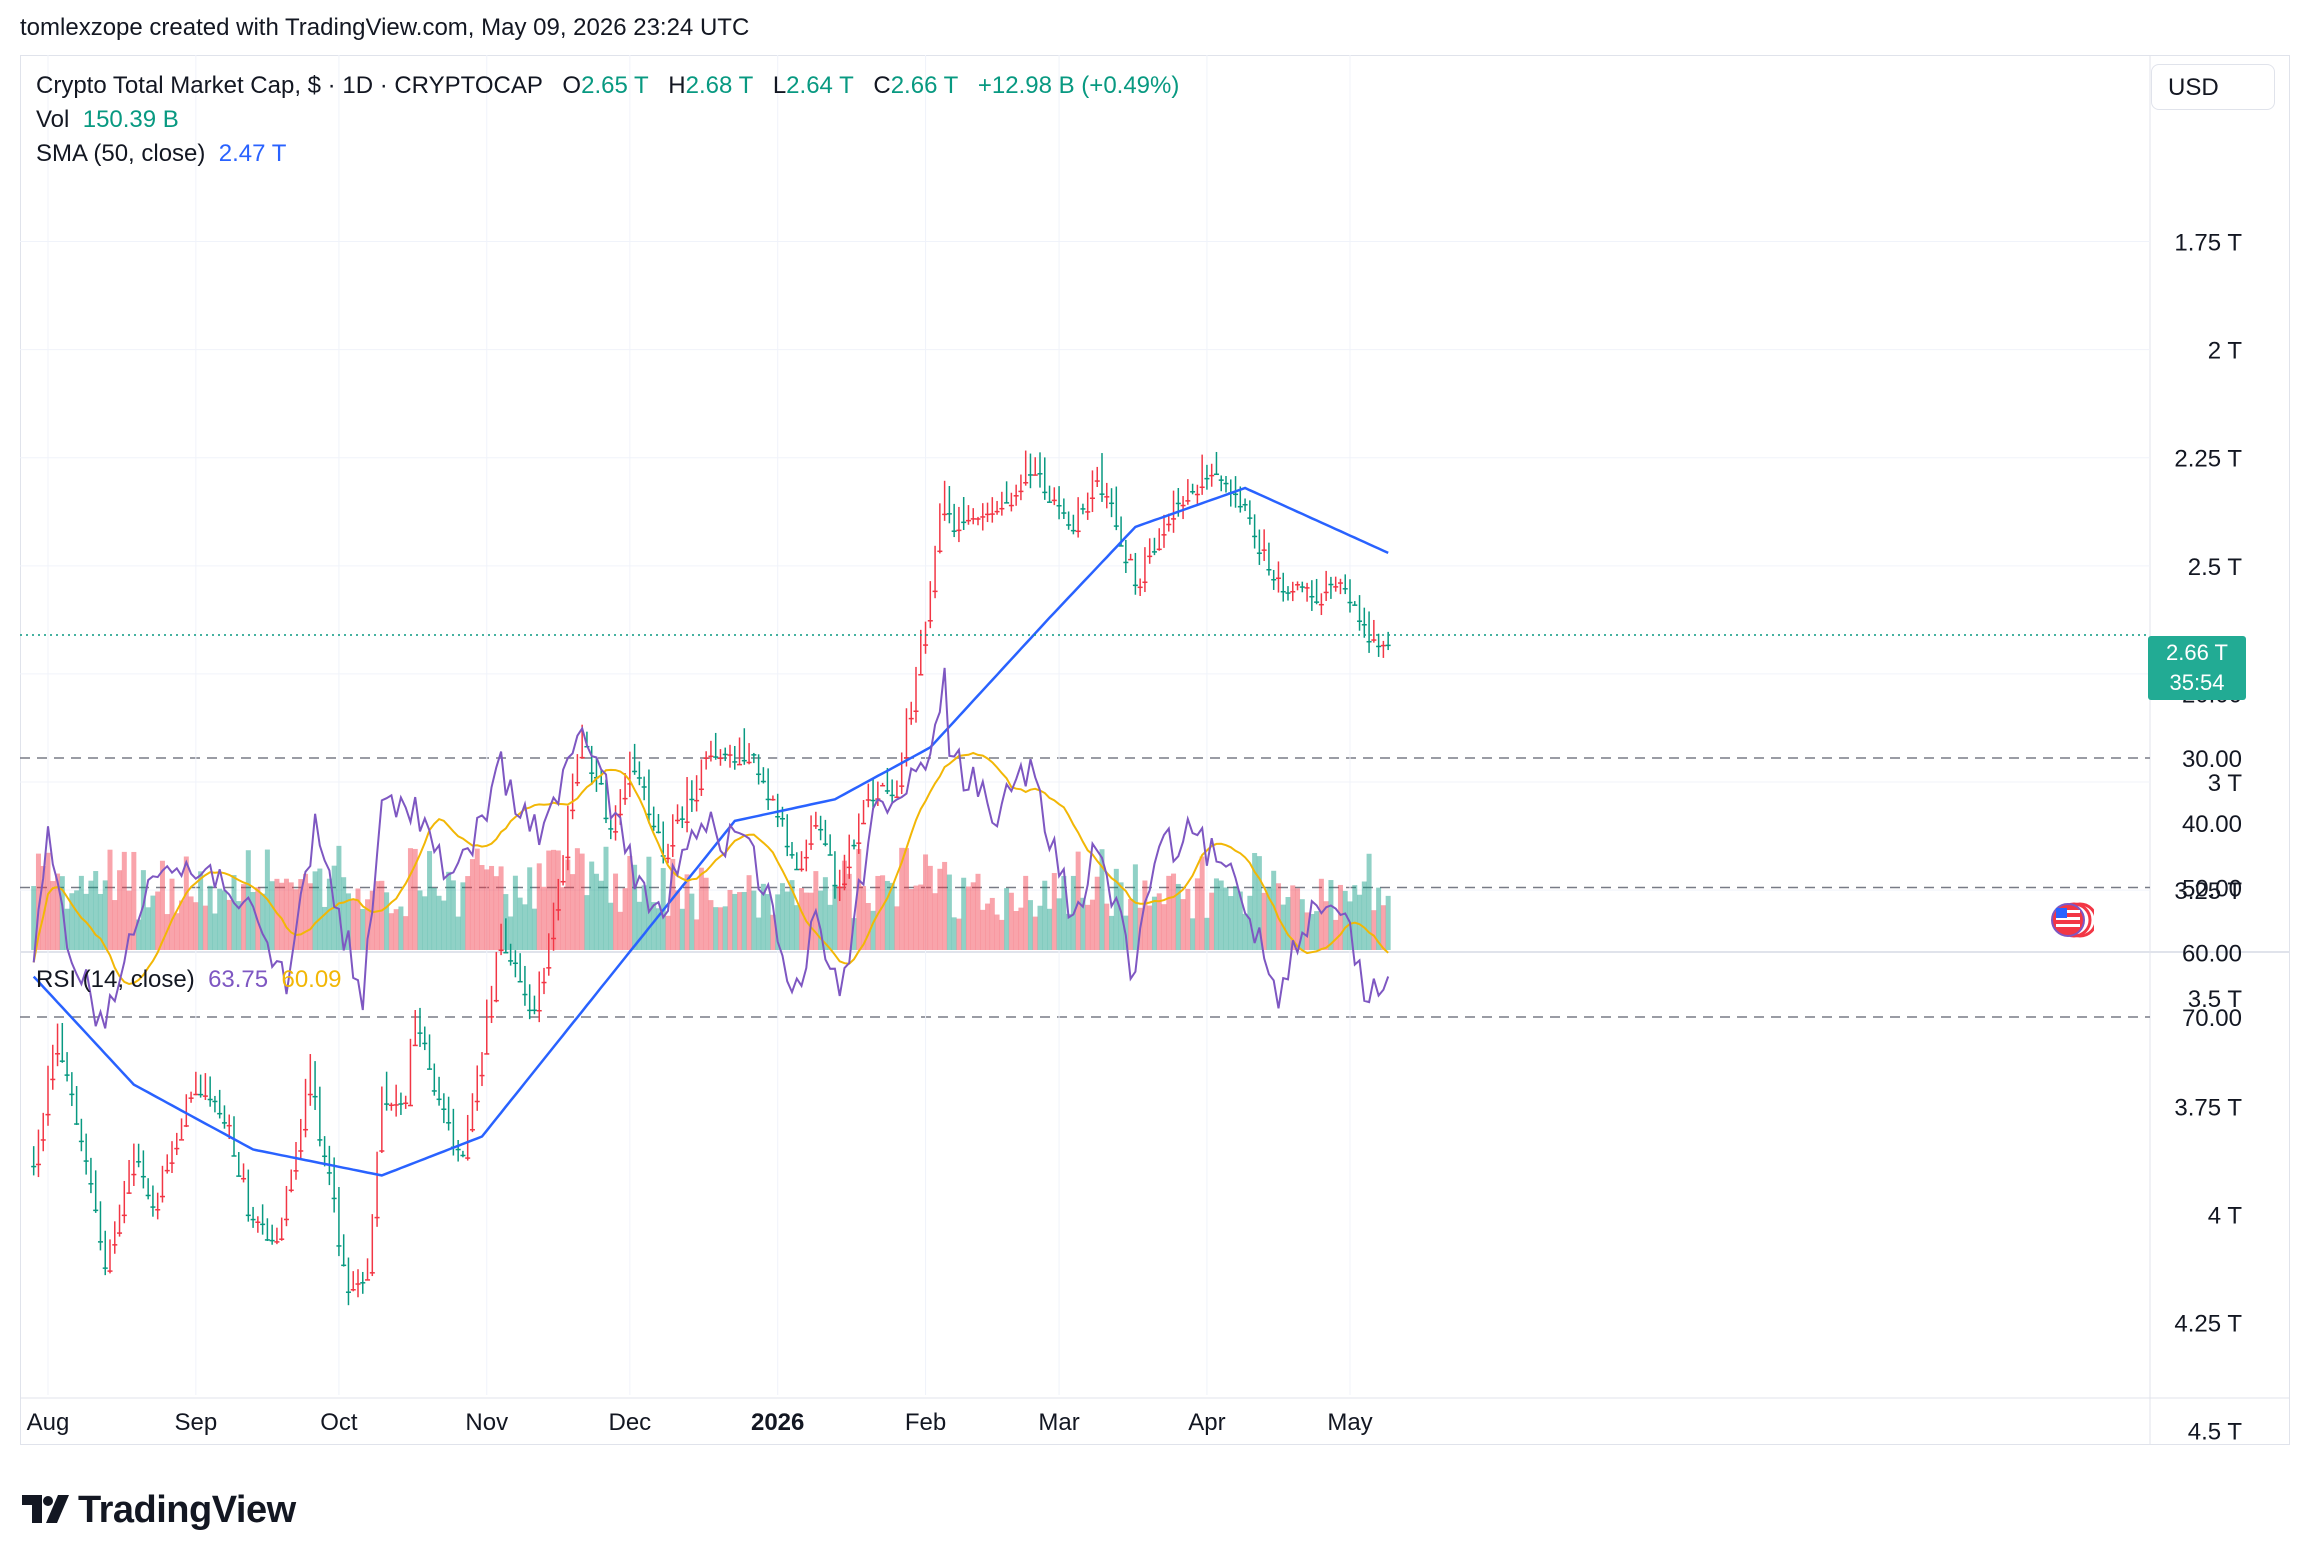 The height and width of the screenshot is (1568, 2308). Describe the element at coordinates (615, 85) in the screenshot. I see `open-value: 2.65 T` at that location.